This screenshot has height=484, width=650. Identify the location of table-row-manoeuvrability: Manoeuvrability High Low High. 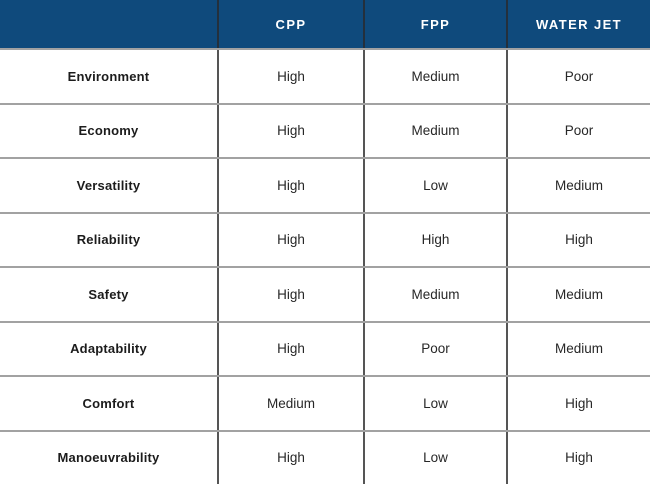
(325, 456).